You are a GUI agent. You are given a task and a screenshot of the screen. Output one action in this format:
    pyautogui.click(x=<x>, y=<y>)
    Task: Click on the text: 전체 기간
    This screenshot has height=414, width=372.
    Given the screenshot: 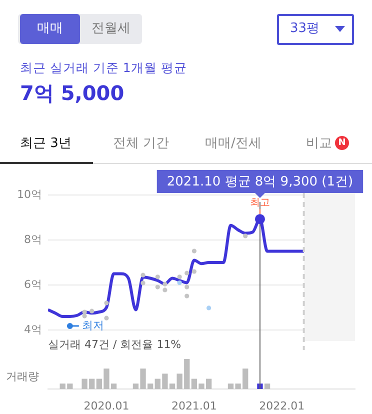 What is the action you would take?
    pyautogui.click(x=141, y=143)
    